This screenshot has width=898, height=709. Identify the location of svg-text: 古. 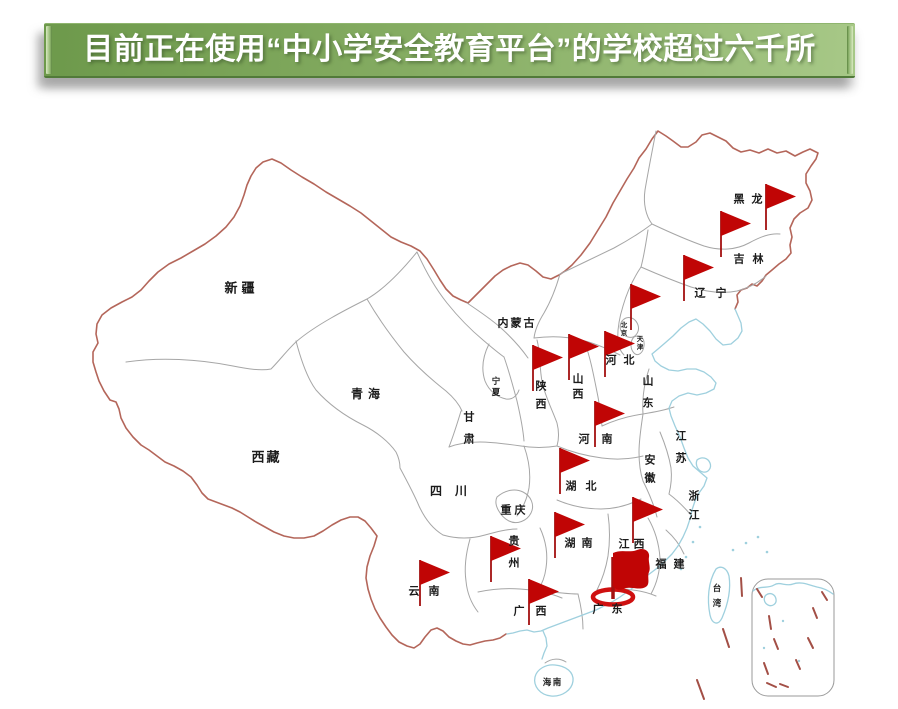
(529, 323).